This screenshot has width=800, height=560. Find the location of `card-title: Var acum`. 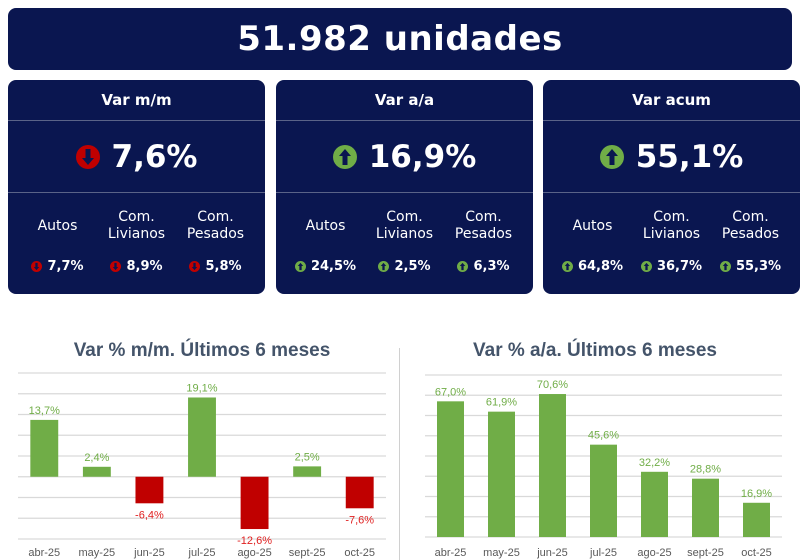

card-title: Var acum is located at coordinates (671, 100).